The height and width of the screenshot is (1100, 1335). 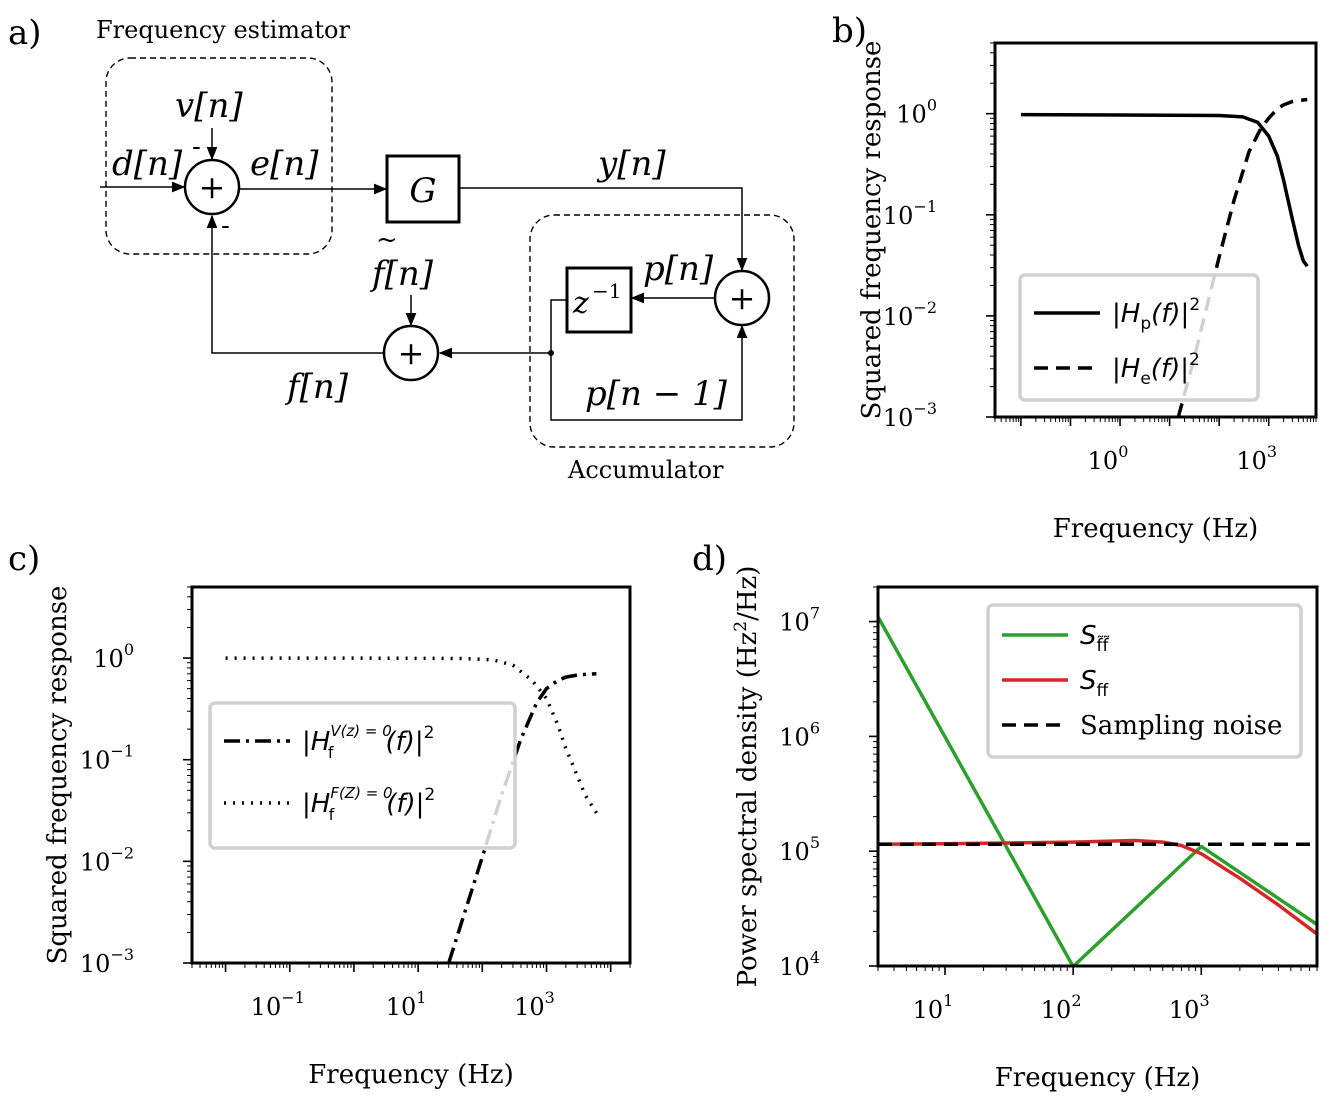 I want to click on wire-y, so click(x=603, y=229).